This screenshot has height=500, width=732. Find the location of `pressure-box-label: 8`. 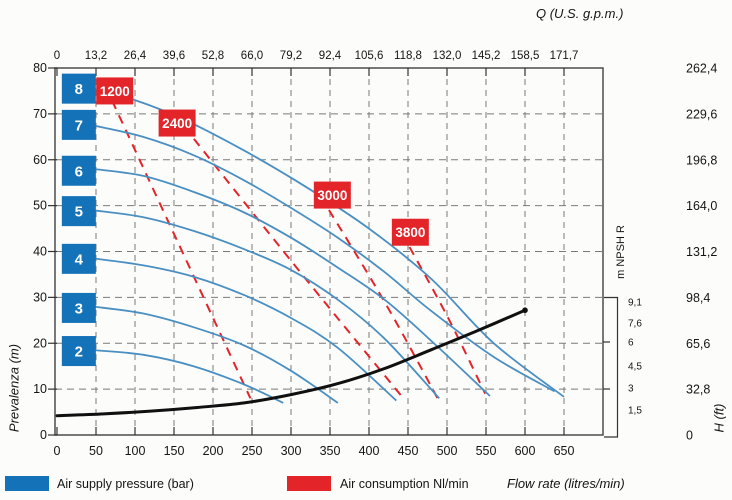

pressure-box-label: 8 is located at coordinates (79, 89).